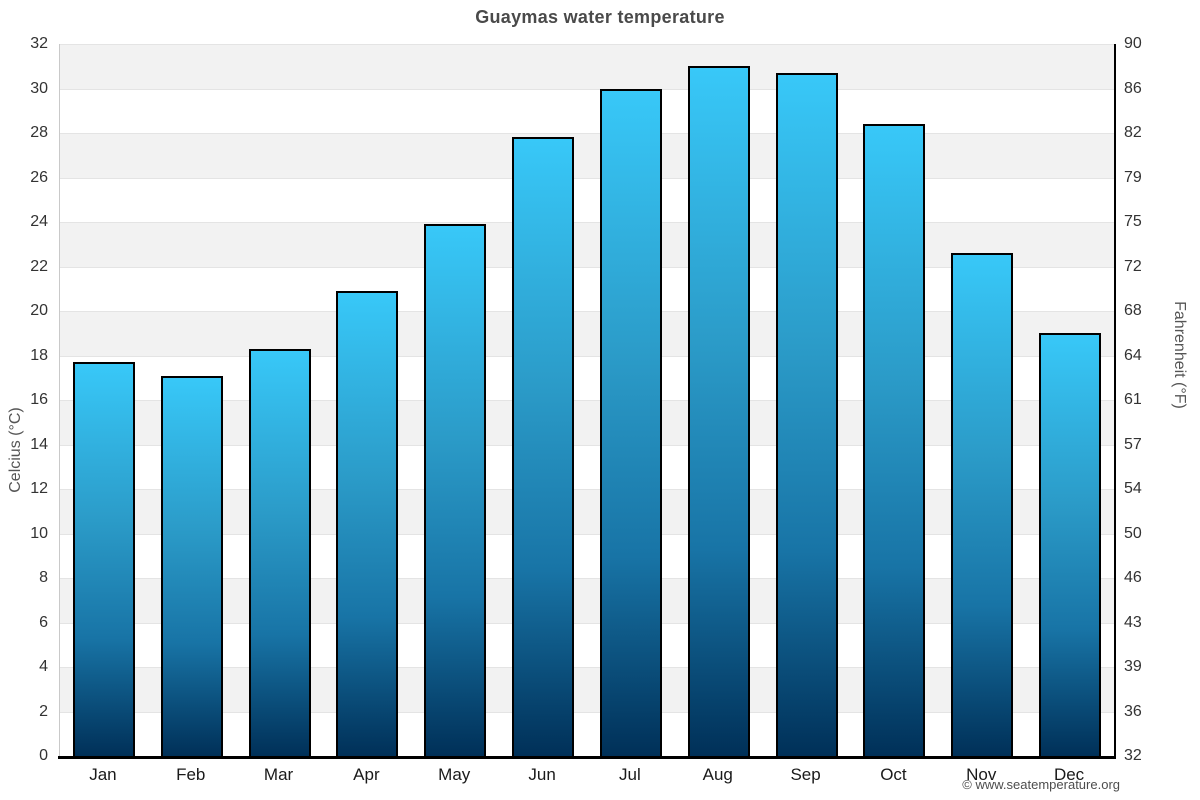  Describe the element at coordinates (43, 622) in the screenshot. I see `celsius-tick-label: 6` at that location.